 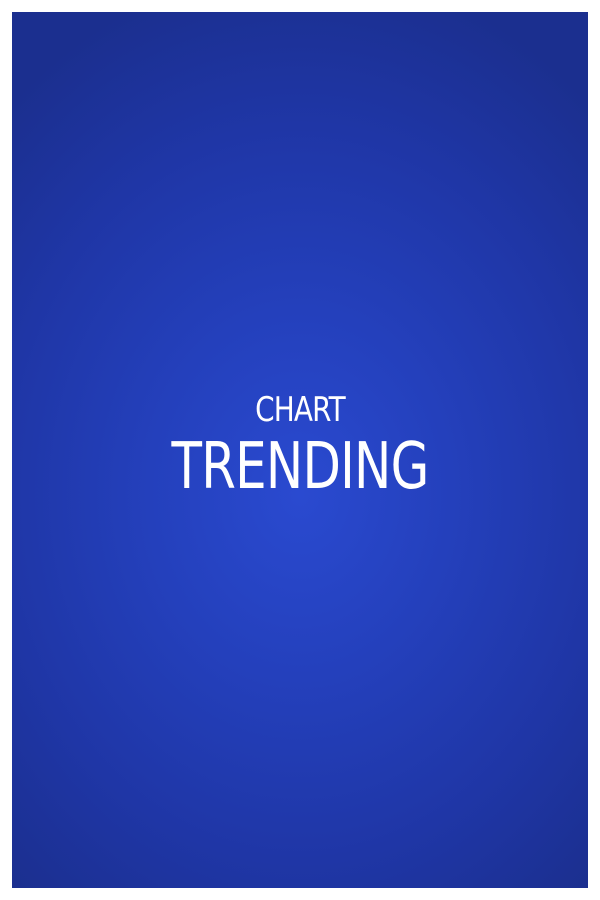 I want to click on cover-title: TRENDING, so click(x=300, y=467).